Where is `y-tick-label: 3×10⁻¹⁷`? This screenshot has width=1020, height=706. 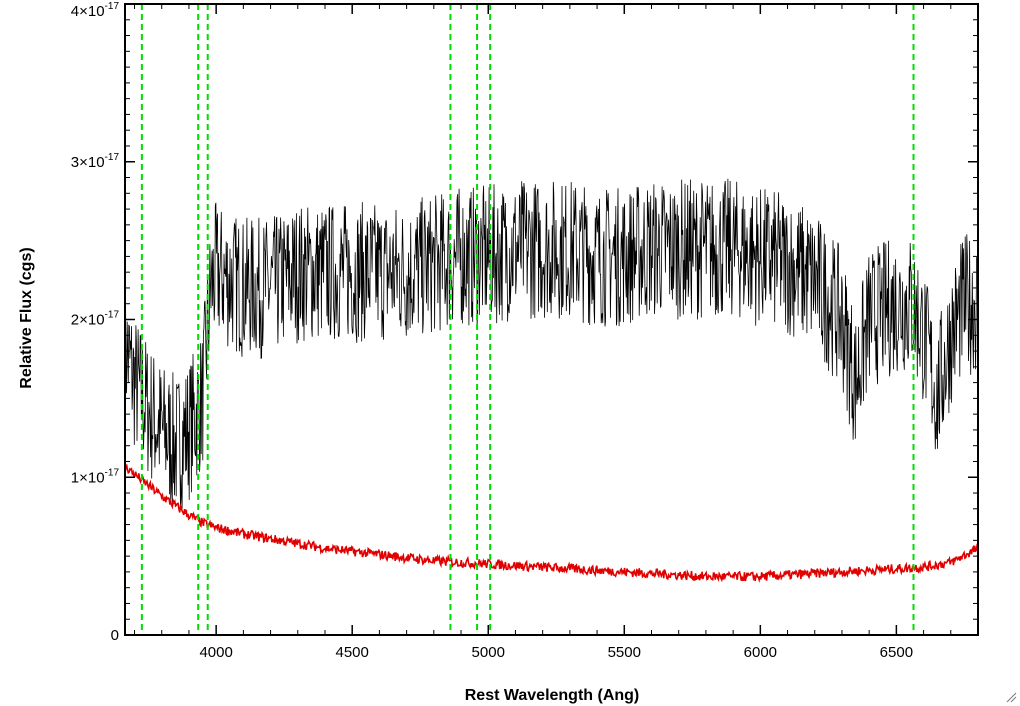
y-tick-label: 3×10⁻¹⁷ is located at coordinates (95, 161).